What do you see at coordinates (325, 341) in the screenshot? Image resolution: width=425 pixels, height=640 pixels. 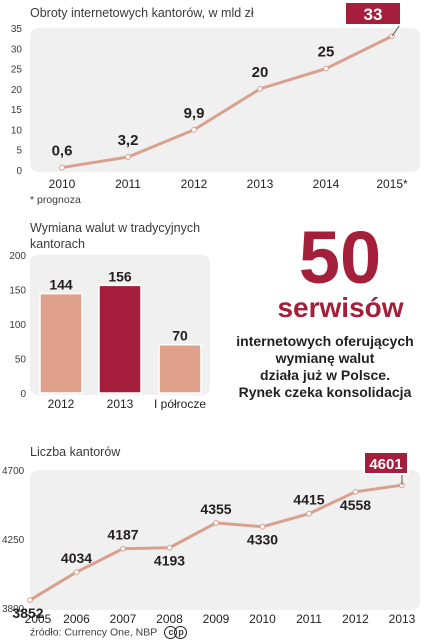 I see `headline-line-1: internetowych oferujących` at bounding box center [325, 341].